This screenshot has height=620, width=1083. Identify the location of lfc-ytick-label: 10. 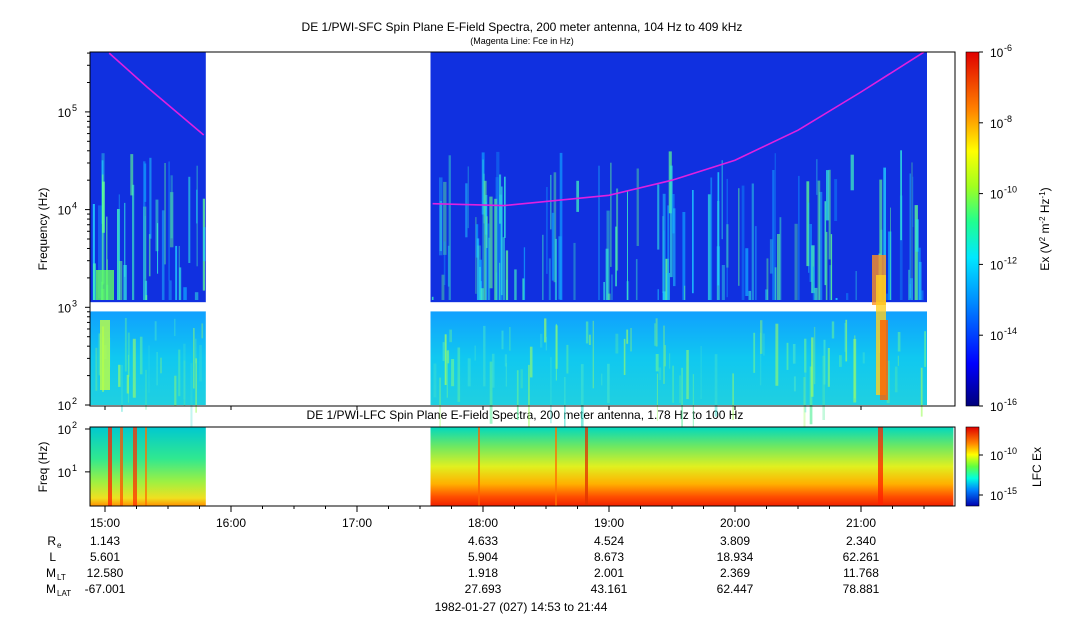
(65, 430).